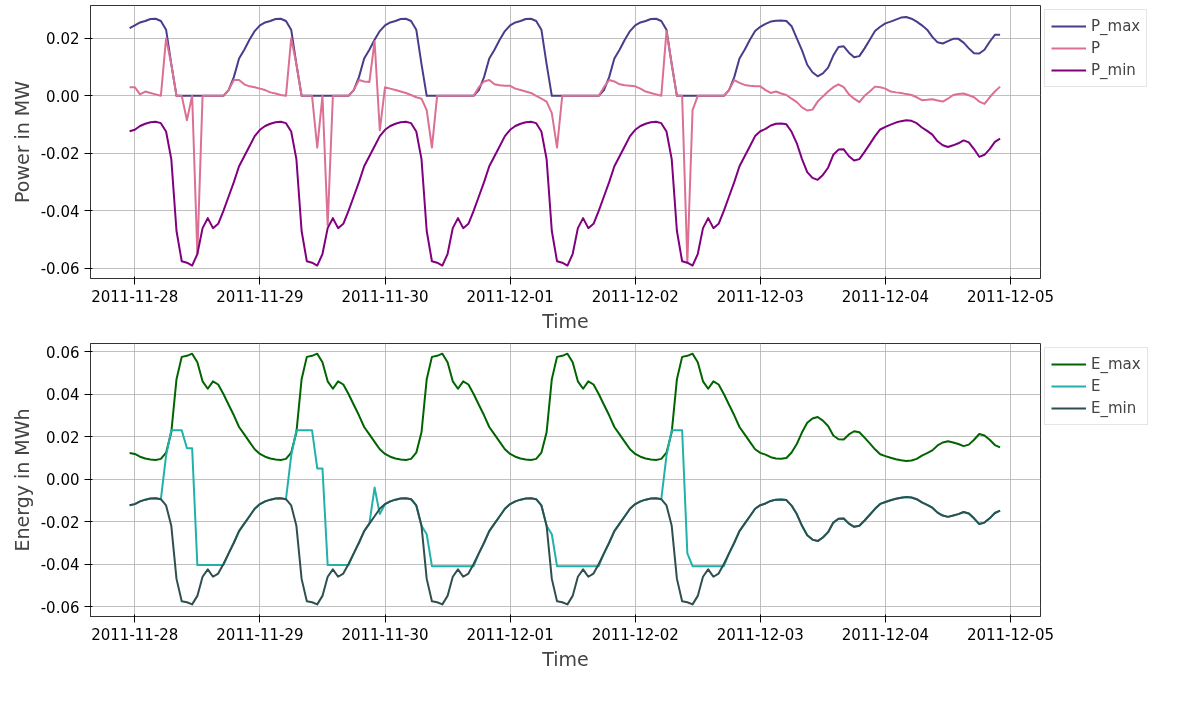 This screenshot has width=1186, height=727. What do you see at coordinates (63, 352) in the screenshot?
I see `y-tick-label: 0.06` at bounding box center [63, 352].